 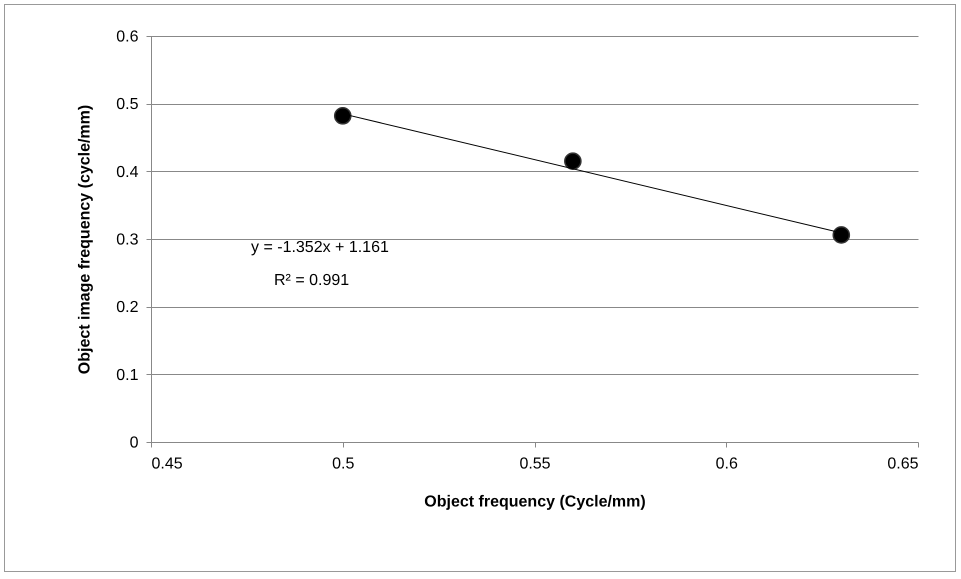 What do you see at coordinates (727, 464) in the screenshot?
I see `x-tick-label: 0.6` at bounding box center [727, 464].